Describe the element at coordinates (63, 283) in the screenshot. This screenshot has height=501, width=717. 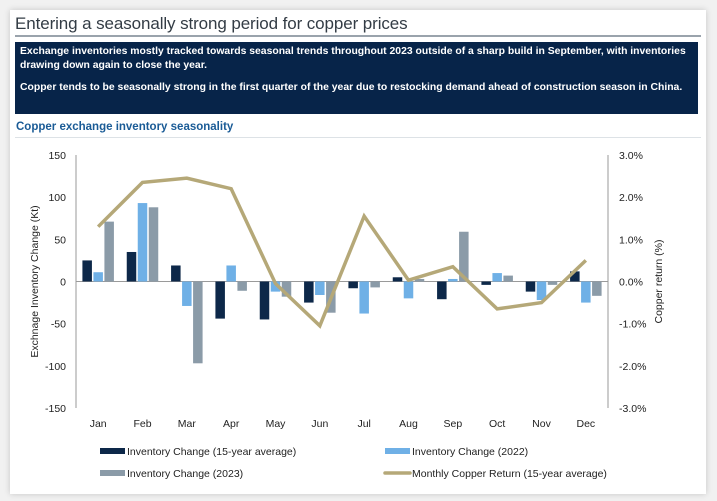
I see `y-tick-label: 0` at that location.